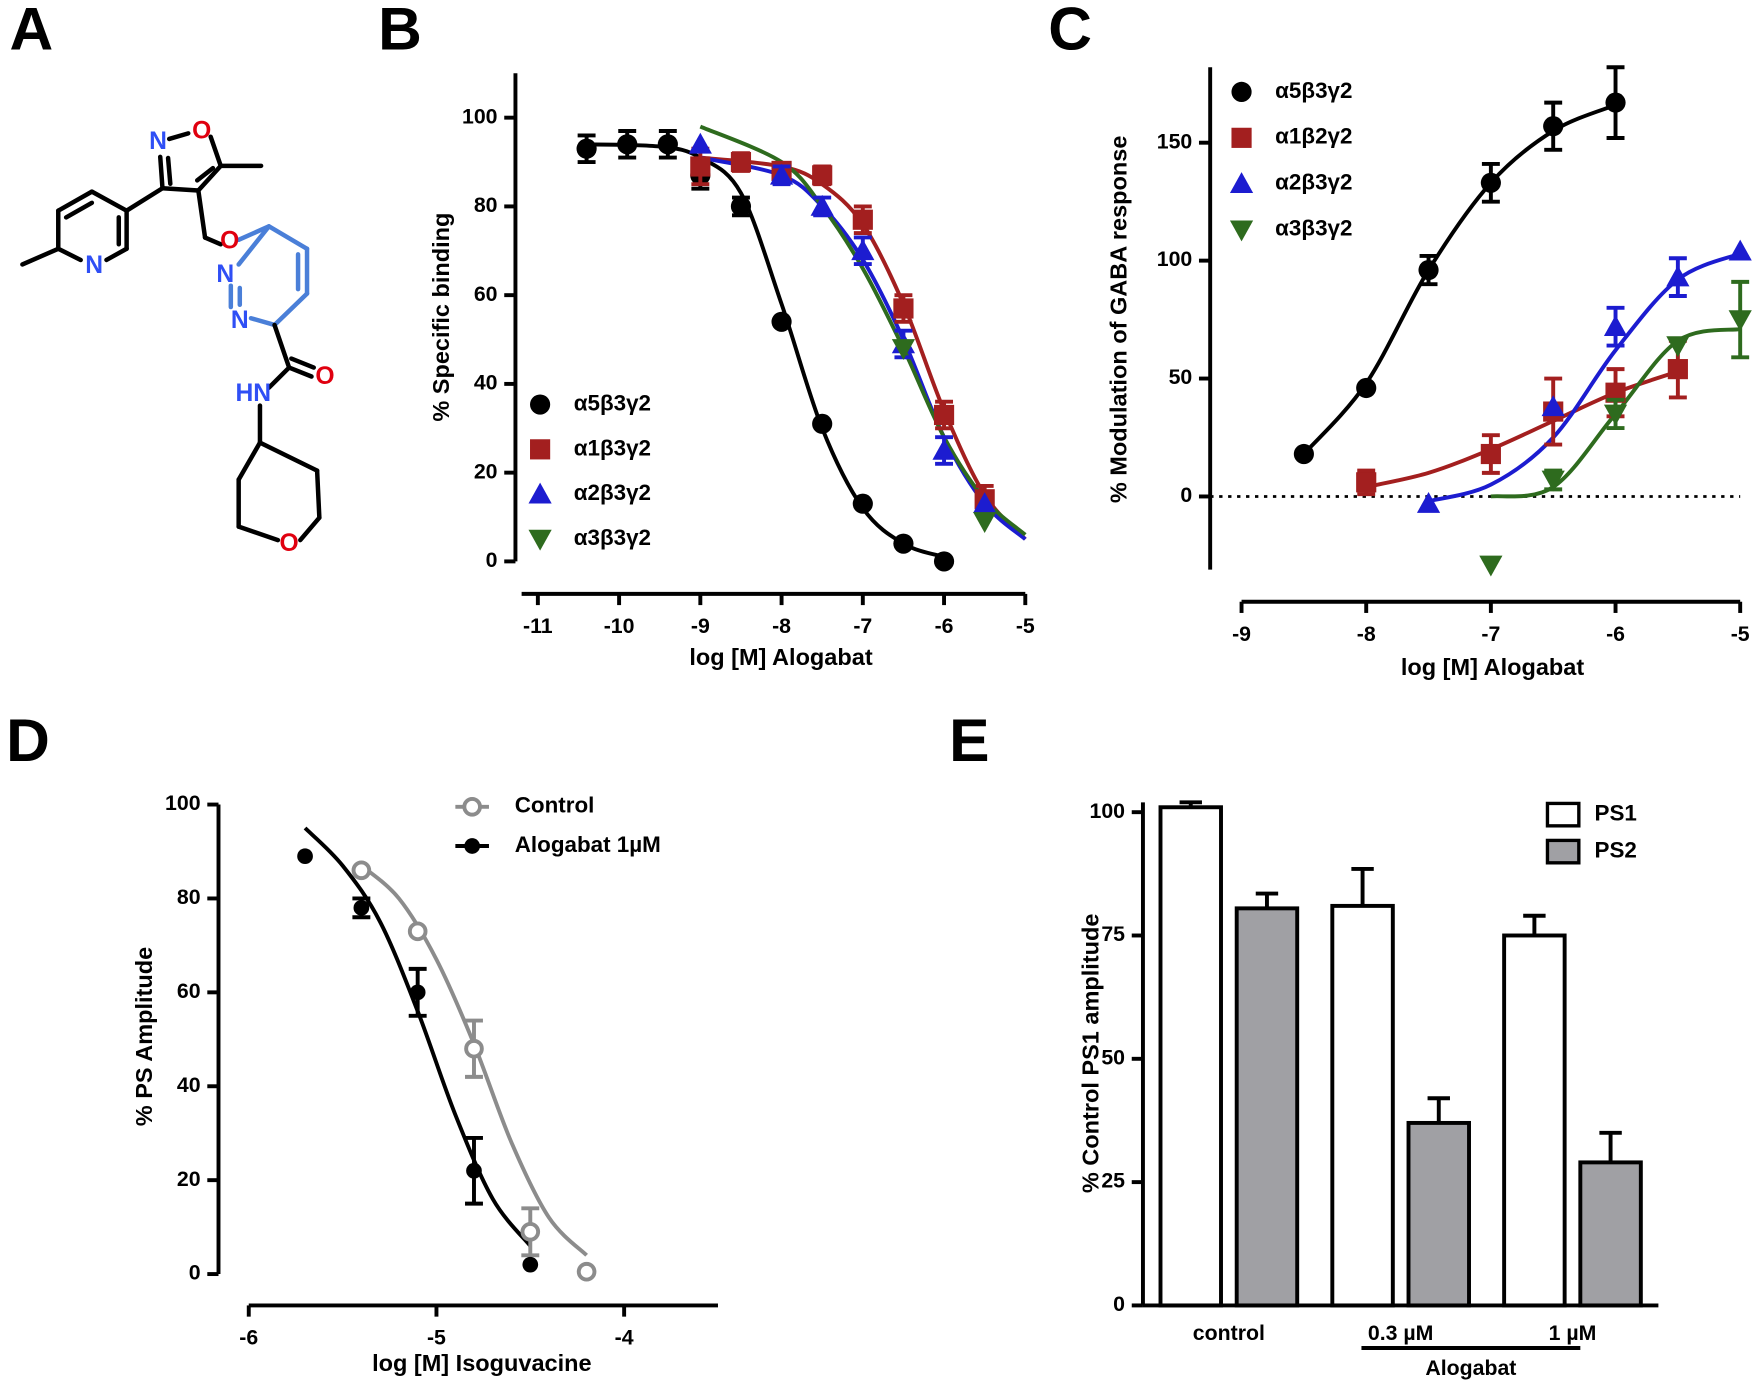 This screenshot has height=1390, width=1757. I want to click on panel-letter: C, so click(1070, 31).